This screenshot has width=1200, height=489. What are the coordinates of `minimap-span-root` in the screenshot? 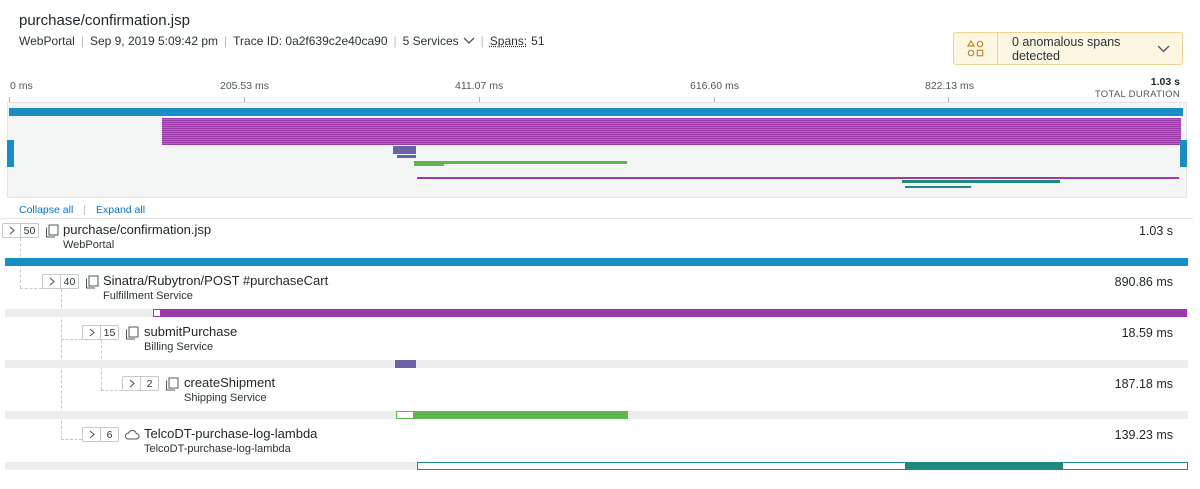 It's located at (596, 112).